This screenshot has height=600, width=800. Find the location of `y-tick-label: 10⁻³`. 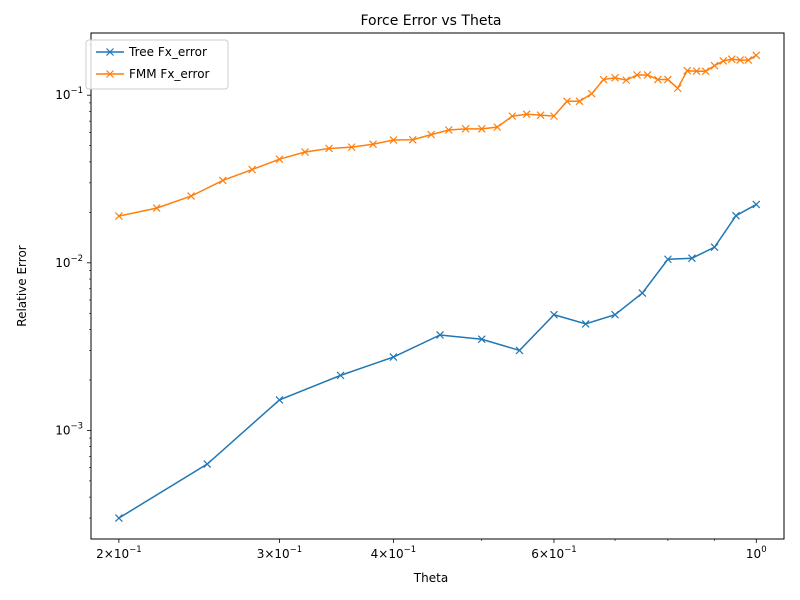

y-tick-label: 10⁻³ is located at coordinates (69, 429).